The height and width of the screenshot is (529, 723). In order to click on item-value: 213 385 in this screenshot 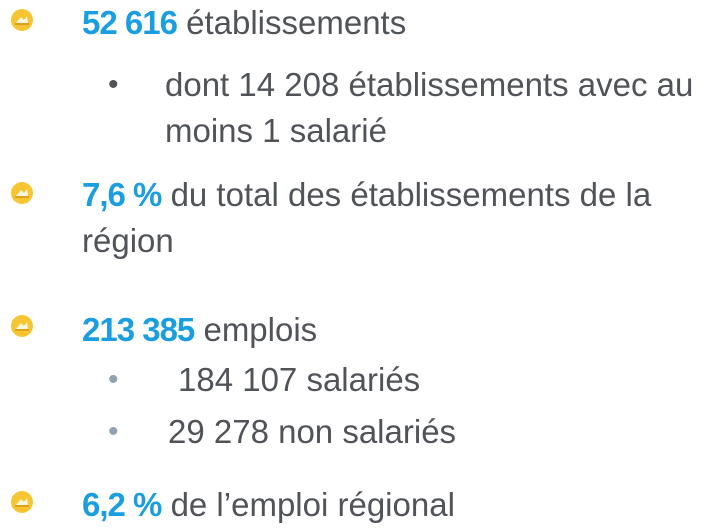, I will do `click(138, 329)`.